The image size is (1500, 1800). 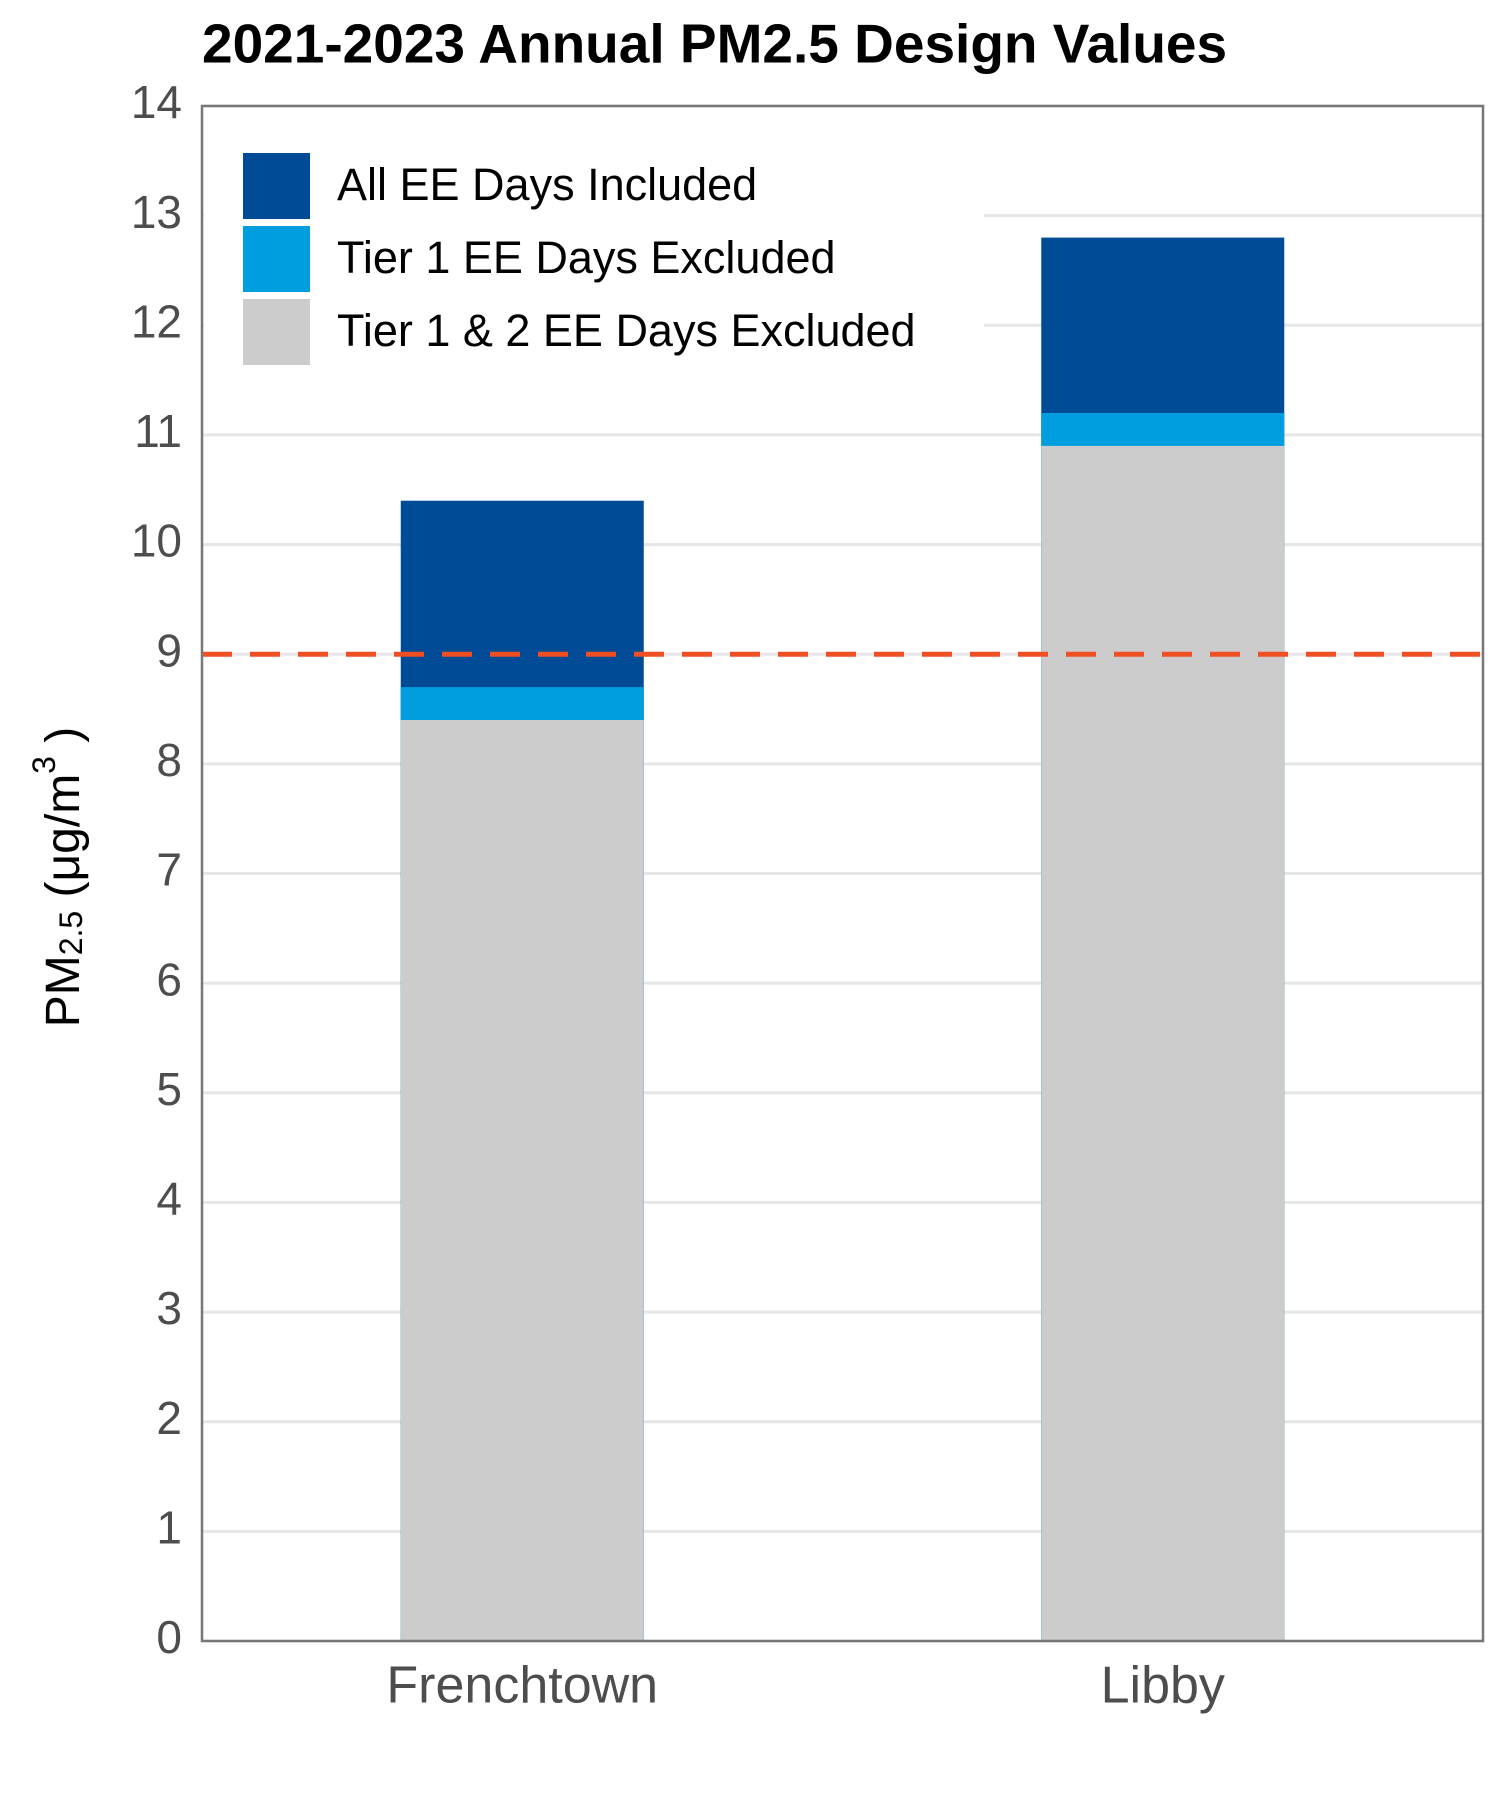 I want to click on y-tick-label: 0, so click(x=169, y=1637).